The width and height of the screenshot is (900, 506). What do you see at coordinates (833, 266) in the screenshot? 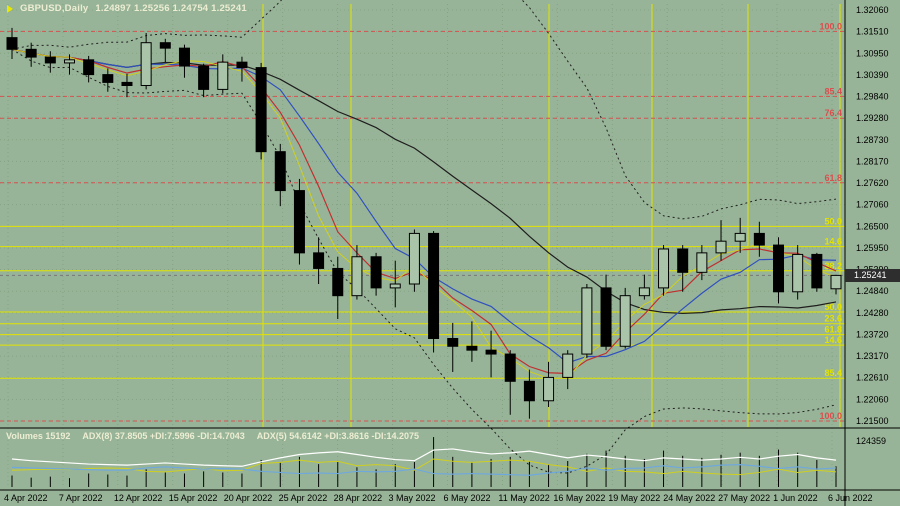
I see `fib-level-label: 38.2` at bounding box center [833, 266].